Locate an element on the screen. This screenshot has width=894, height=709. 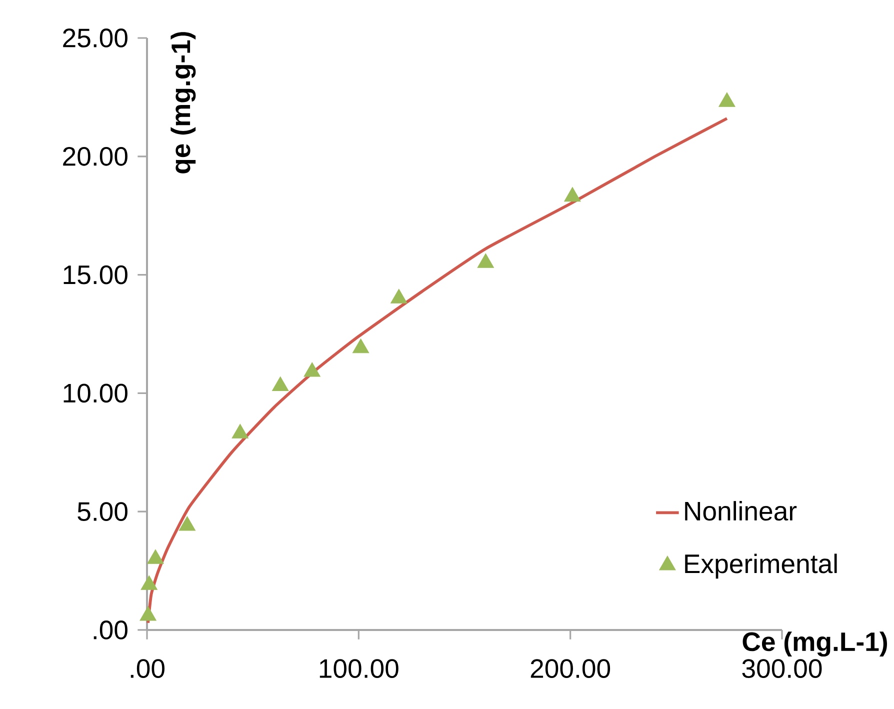
legend-label: Nonlinear is located at coordinates (741, 511).